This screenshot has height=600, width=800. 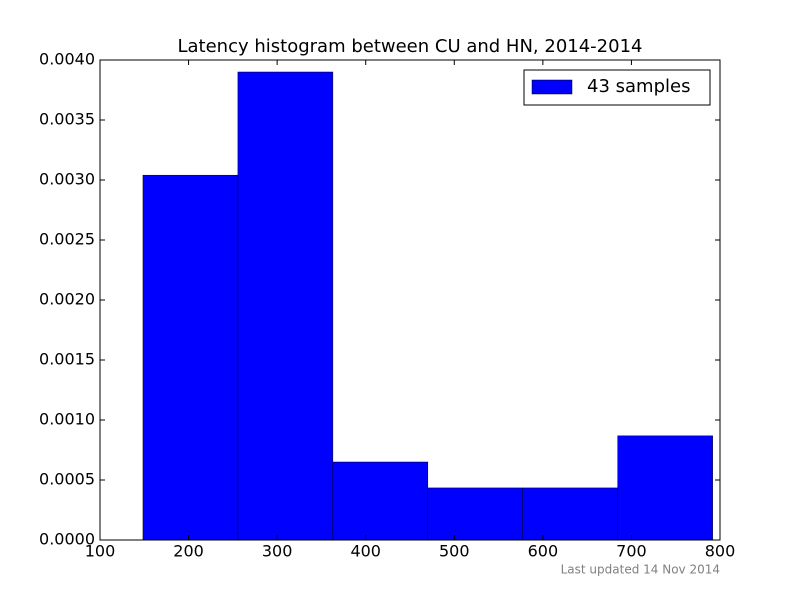 I want to click on x-tick-label: 200, so click(x=188, y=551).